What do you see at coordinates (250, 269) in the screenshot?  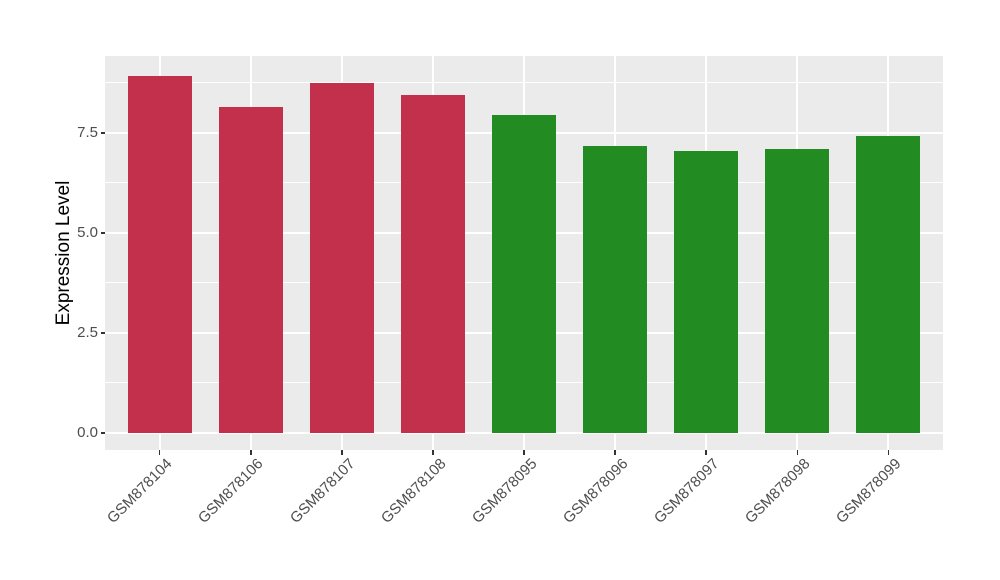 I see `bar-GSM878106` at bounding box center [250, 269].